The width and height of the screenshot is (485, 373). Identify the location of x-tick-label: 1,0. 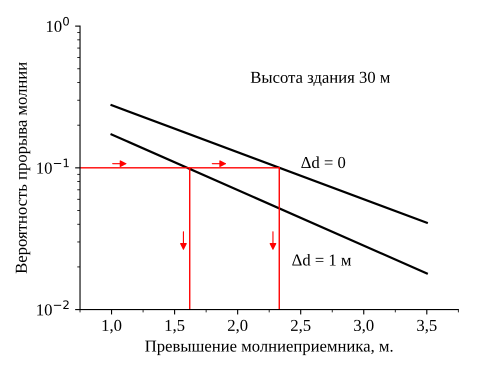
(112, 327).